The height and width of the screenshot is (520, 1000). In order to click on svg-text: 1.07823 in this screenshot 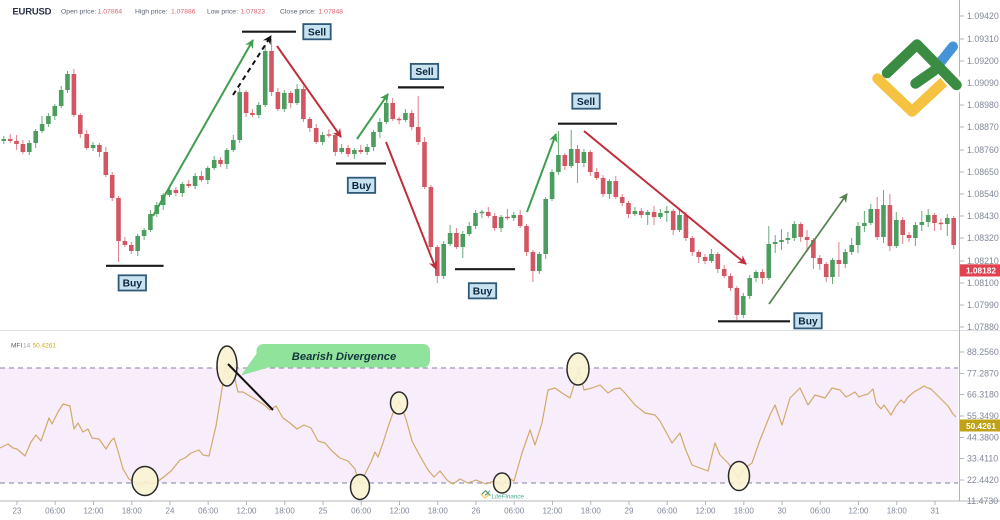, I will do `click(253, 11)`.